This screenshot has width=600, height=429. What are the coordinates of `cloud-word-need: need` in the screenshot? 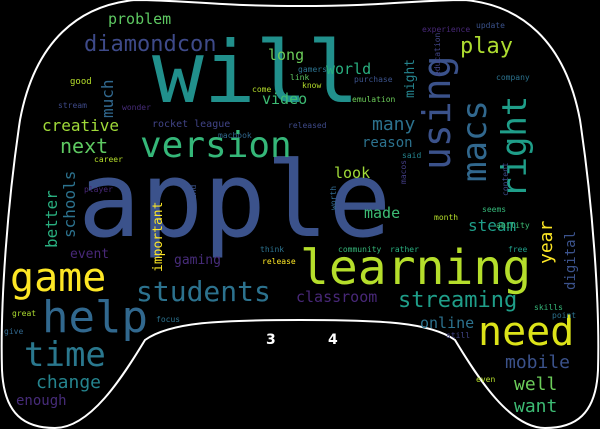 It's located at (526, 332).